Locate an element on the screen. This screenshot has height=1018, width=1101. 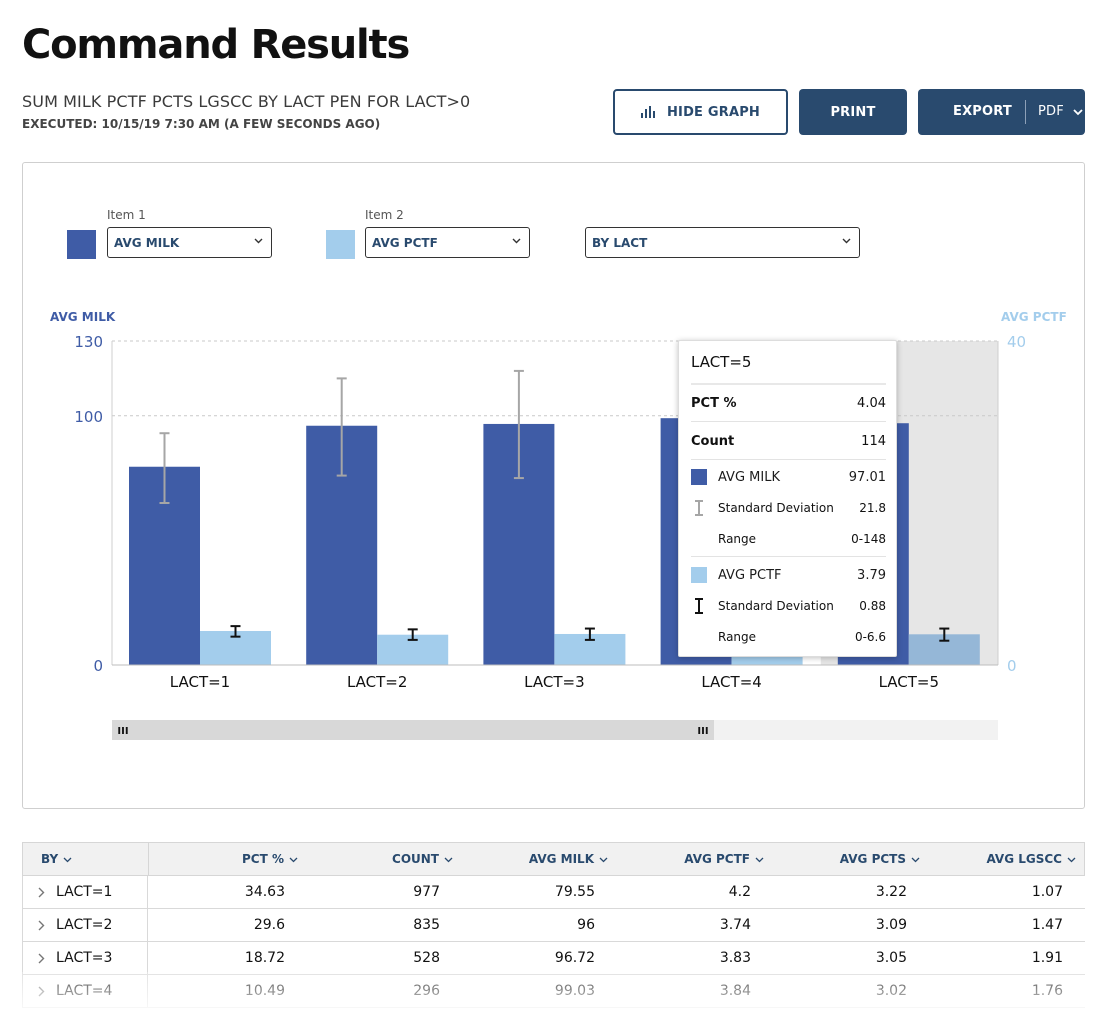
table-cell: 99.03 is located at coordinates (574, 991).